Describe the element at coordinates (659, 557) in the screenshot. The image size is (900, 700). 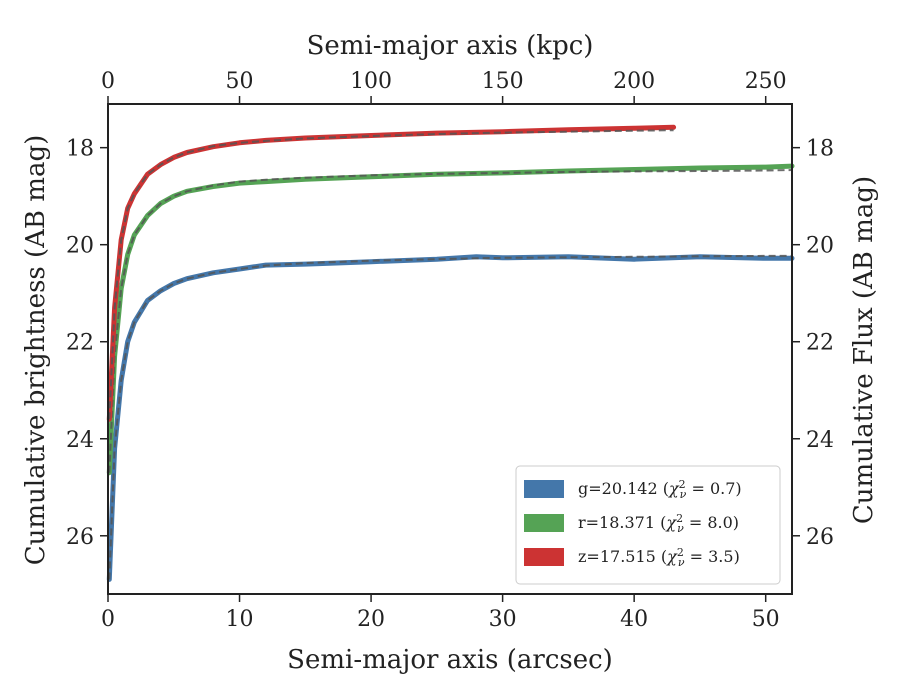
I see `legend-label-2: z=17.515 (χ2 ν = 3.5)` at that location.